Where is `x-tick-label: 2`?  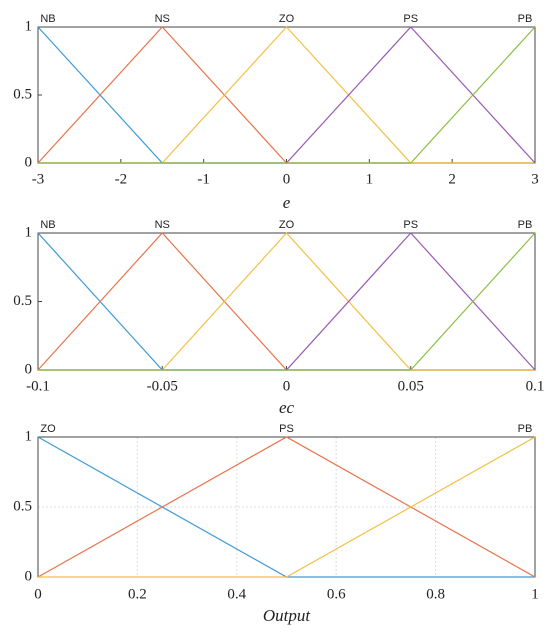
x-tick-label: 2 is located at coordinates (452, 179).